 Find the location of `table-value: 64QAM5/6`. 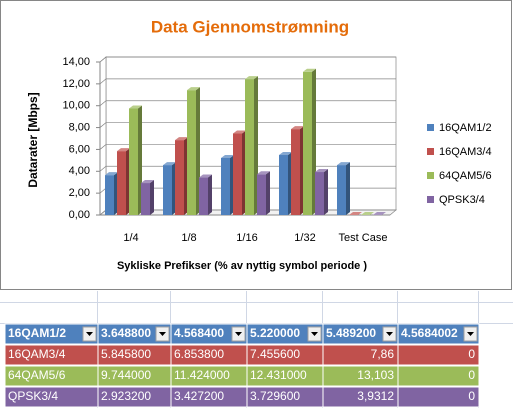

table-value: 64QAM5/6 is located at coordinates (37, 375).